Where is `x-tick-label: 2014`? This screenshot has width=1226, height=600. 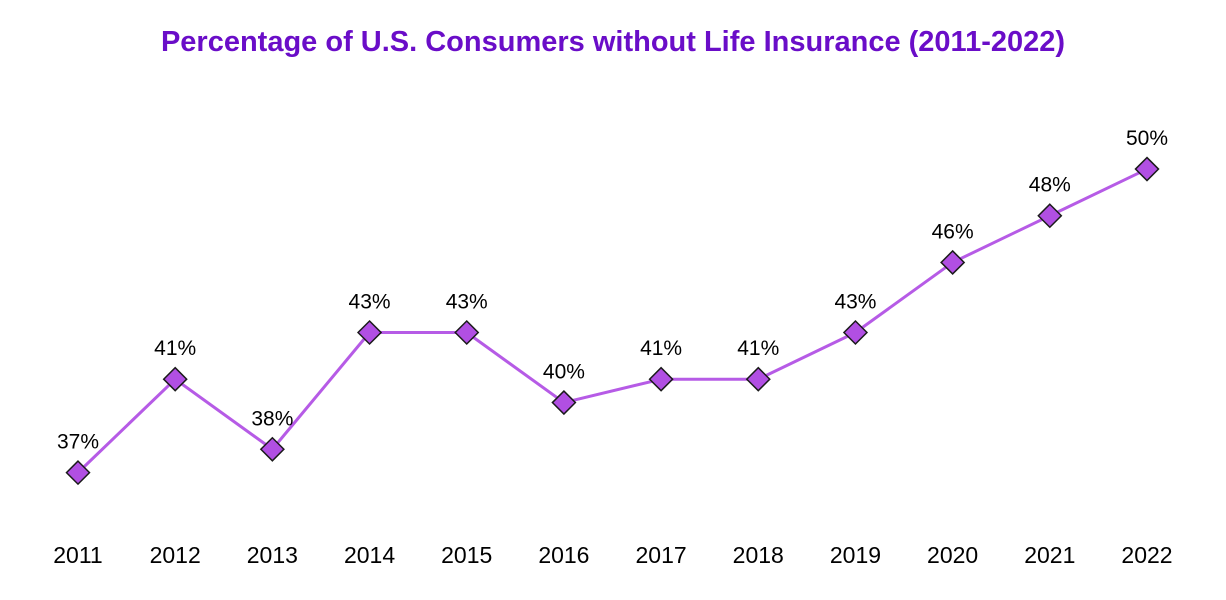 x-tick-label: 2014 is located at coordinates (369, 555).